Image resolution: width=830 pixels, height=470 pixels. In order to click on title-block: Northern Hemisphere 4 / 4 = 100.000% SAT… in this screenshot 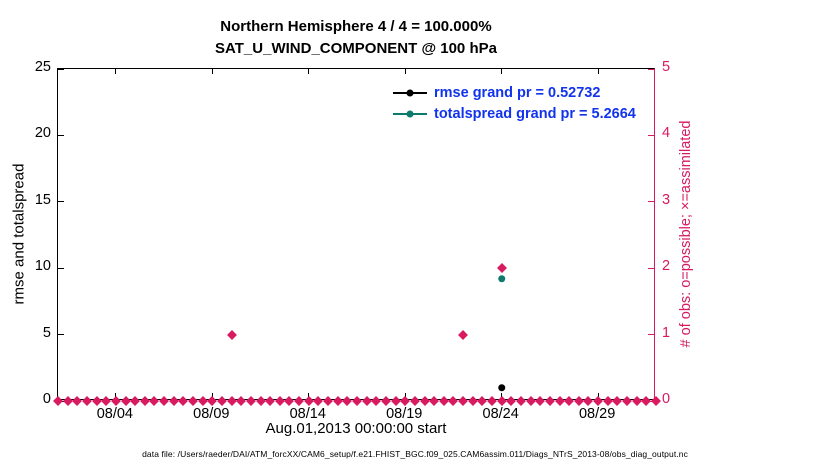, I will do `click(356, 38)`.